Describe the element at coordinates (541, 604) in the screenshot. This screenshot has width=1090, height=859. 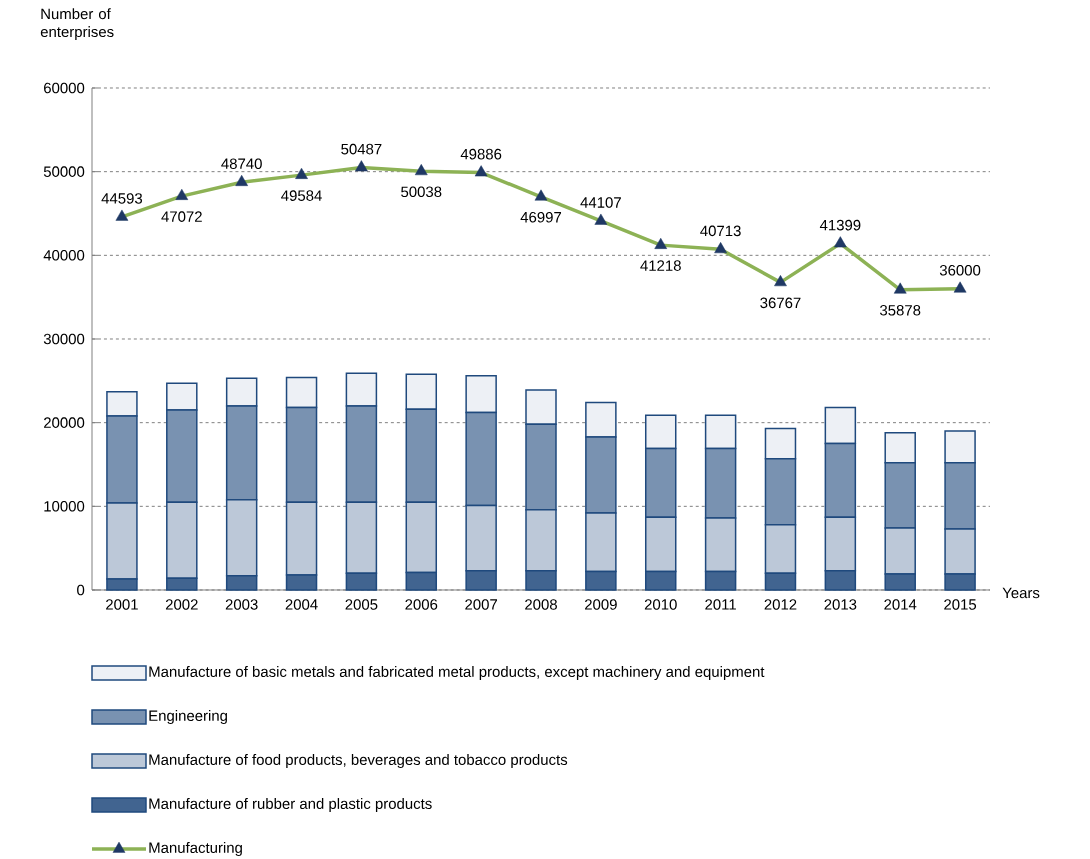
I see `x-tick-label: 2008` at that location.